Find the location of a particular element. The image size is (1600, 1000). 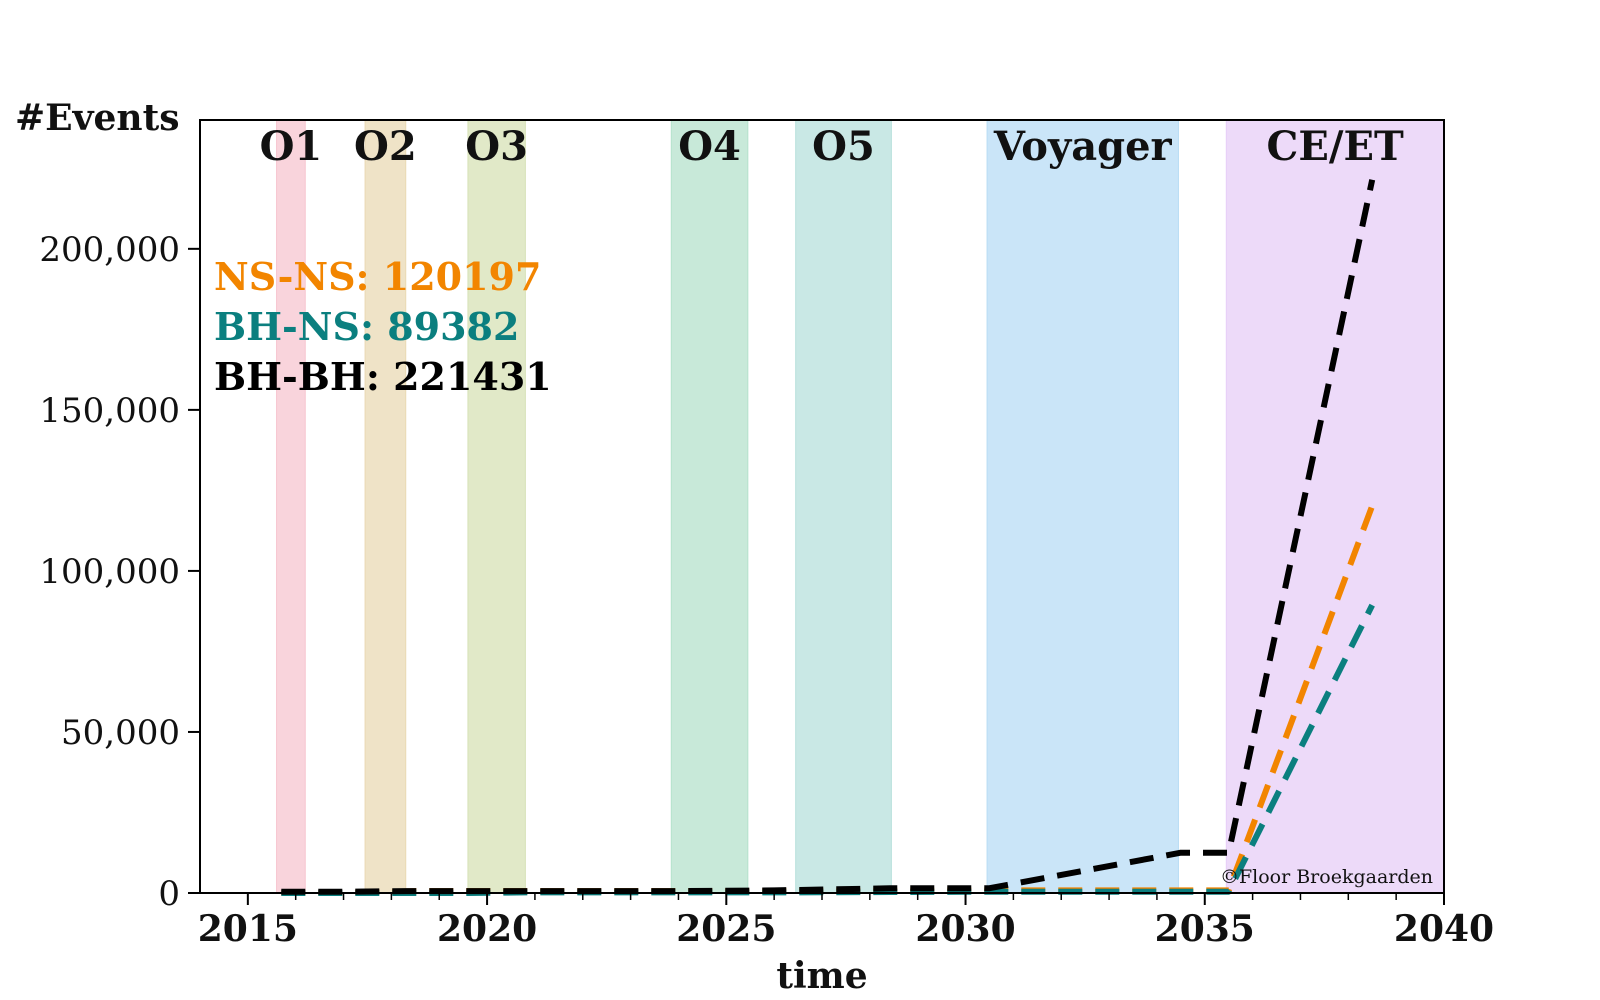

band-ce-et is located at coordinates (1335, 506).